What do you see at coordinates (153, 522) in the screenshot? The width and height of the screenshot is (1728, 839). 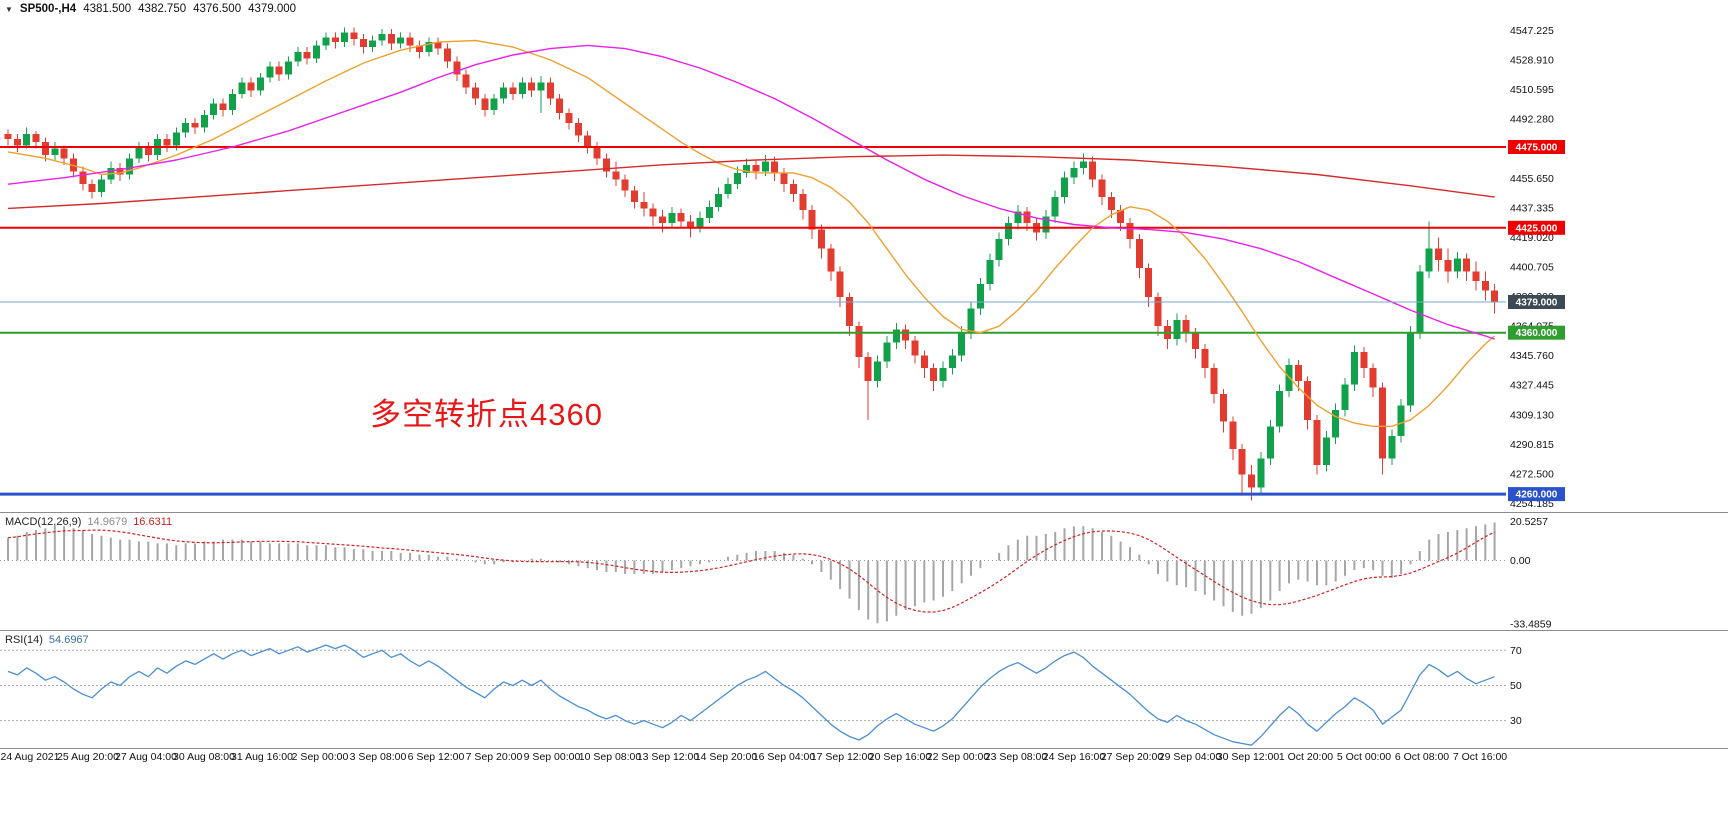 I see `macd-signal-value: 16.6311` at bounding box center [153, 522].